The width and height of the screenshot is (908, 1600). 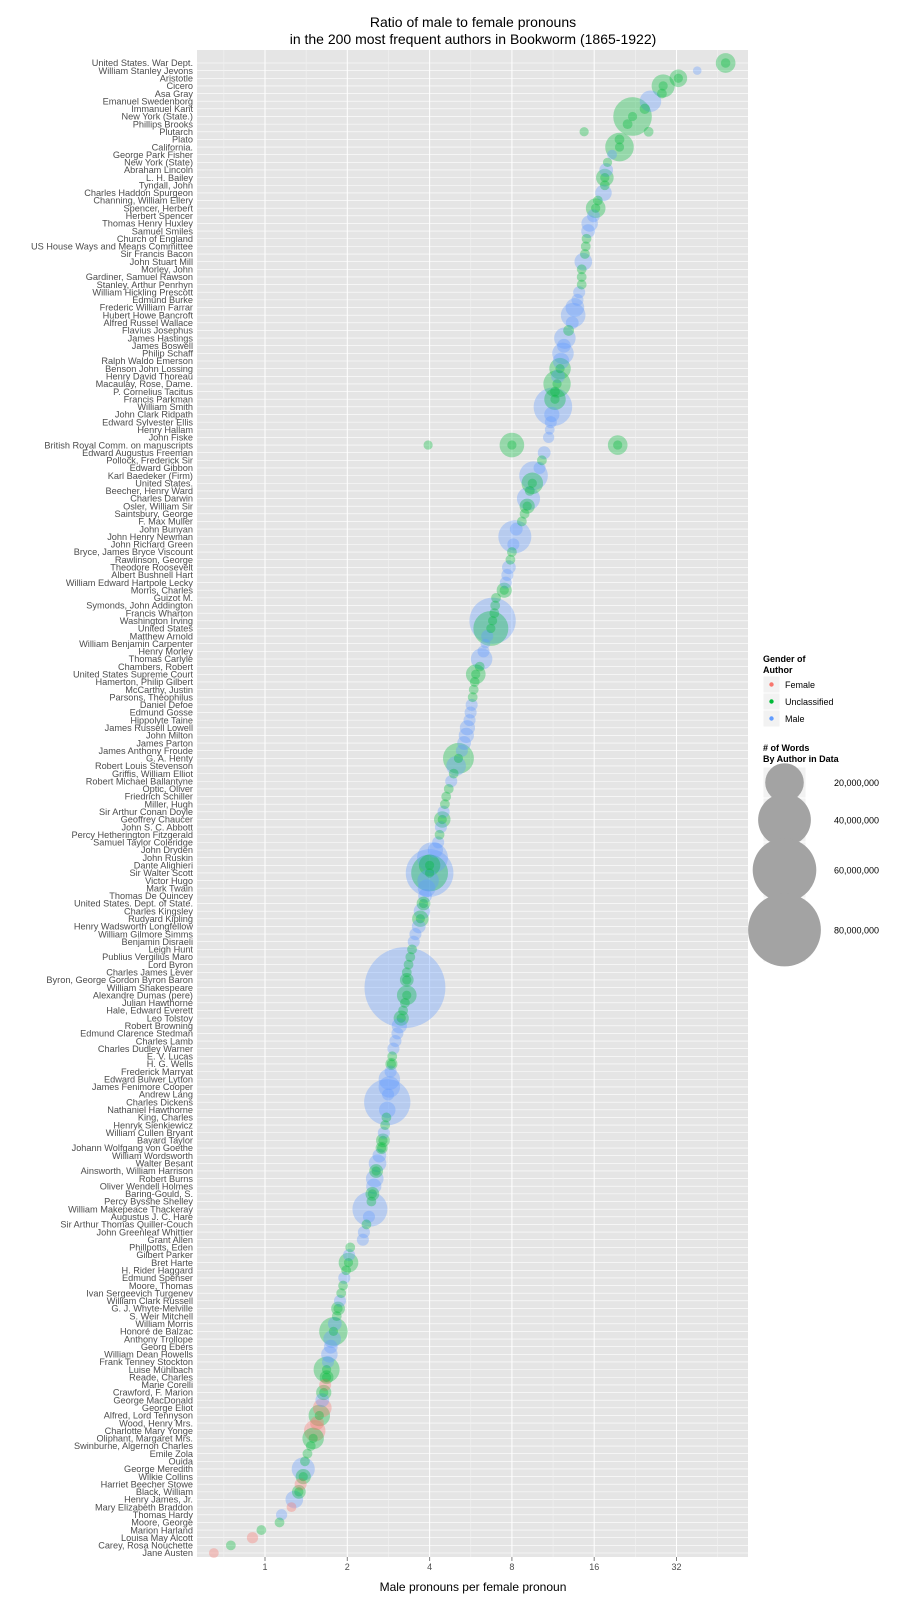 What do you see at coordinates (169, 178) in the screenshot?
I see `y-tick-label: L. H. Bailey` at bounding box center [169, 178].